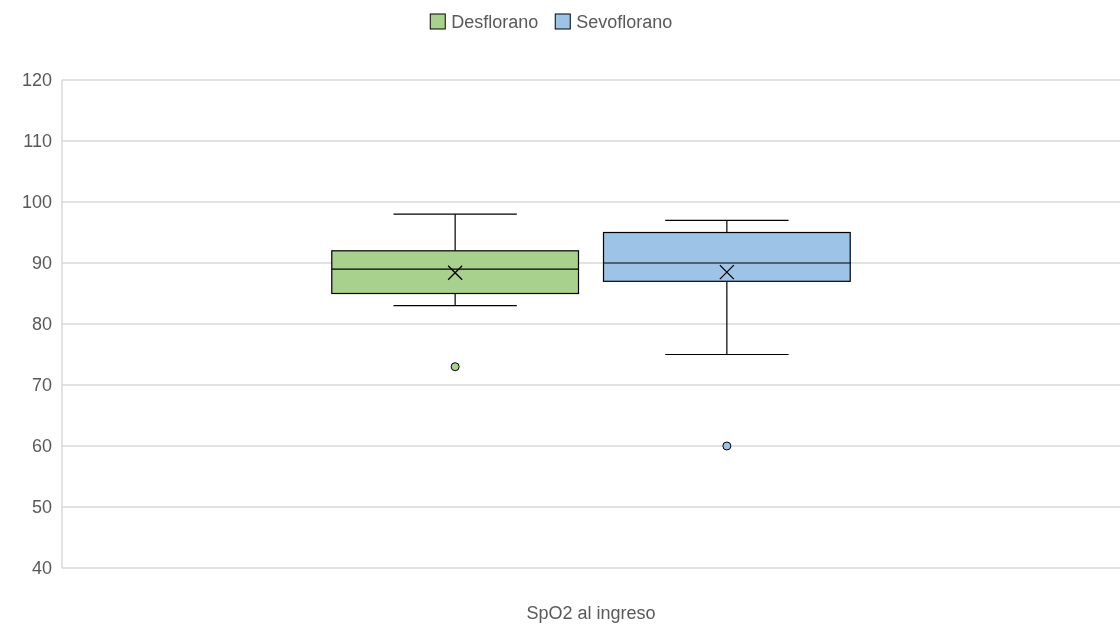  I want to click on legend-label: Sevoflorano, so click(624, 22).